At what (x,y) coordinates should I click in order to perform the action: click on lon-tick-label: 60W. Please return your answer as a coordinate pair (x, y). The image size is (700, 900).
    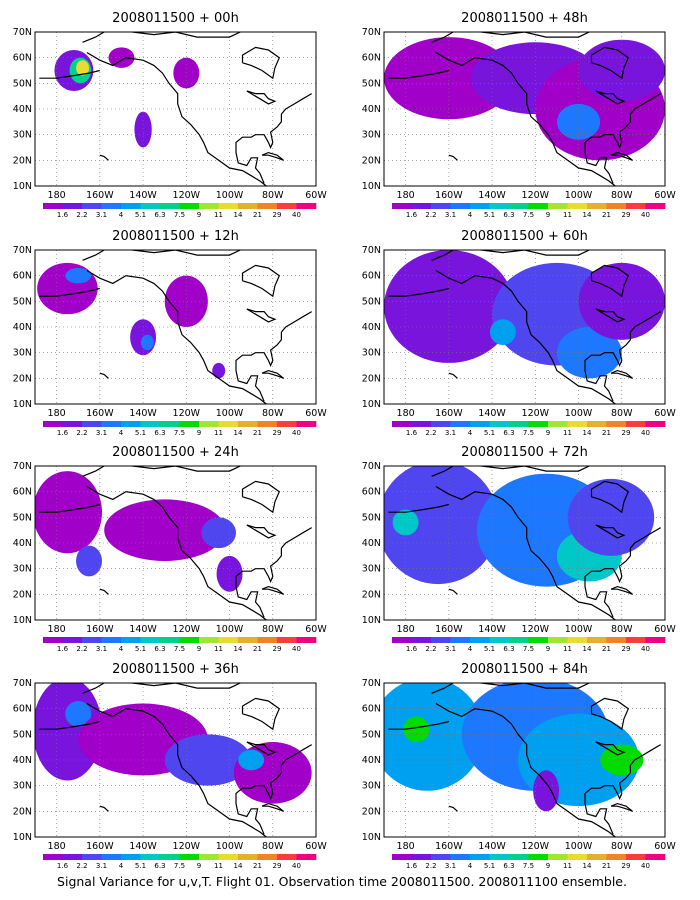
    Looking at the image, I should click on (665, 846).